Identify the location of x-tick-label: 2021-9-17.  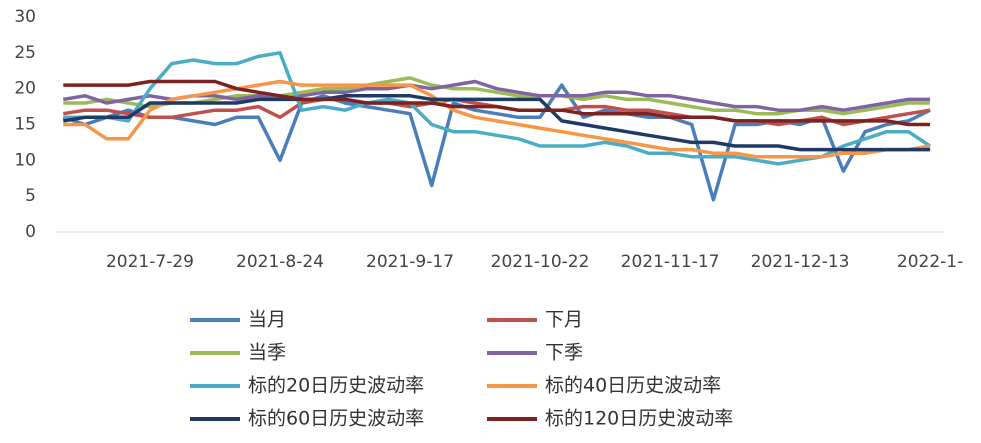
(410, 262).